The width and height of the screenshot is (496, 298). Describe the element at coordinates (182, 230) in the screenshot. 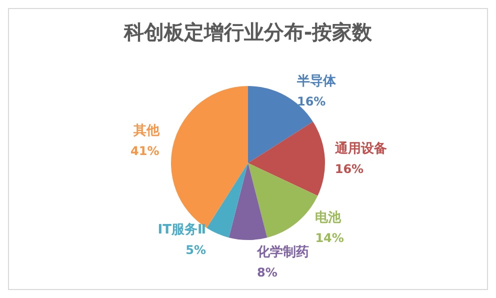

I see `slice-label: IT服务Ⅱ` at that location.